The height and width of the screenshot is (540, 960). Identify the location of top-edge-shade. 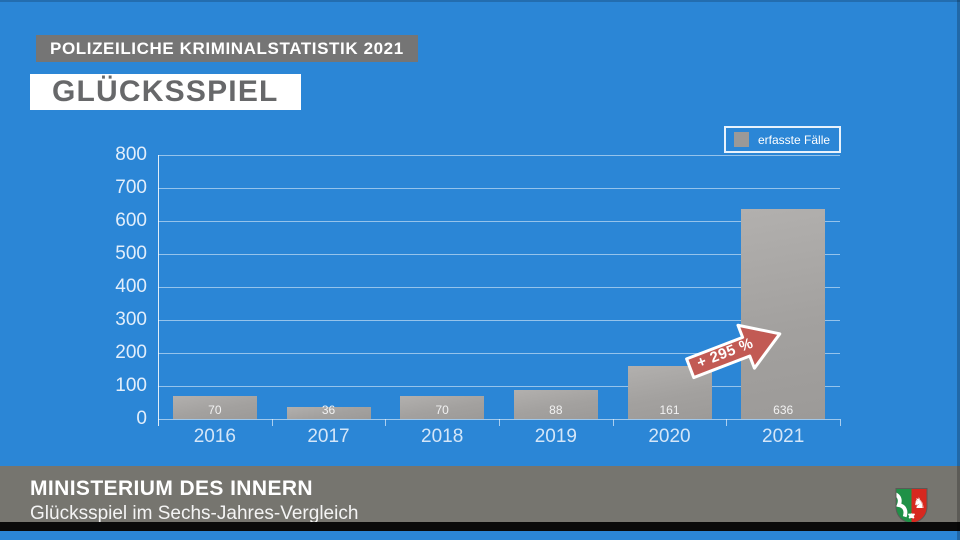
(480, 1).